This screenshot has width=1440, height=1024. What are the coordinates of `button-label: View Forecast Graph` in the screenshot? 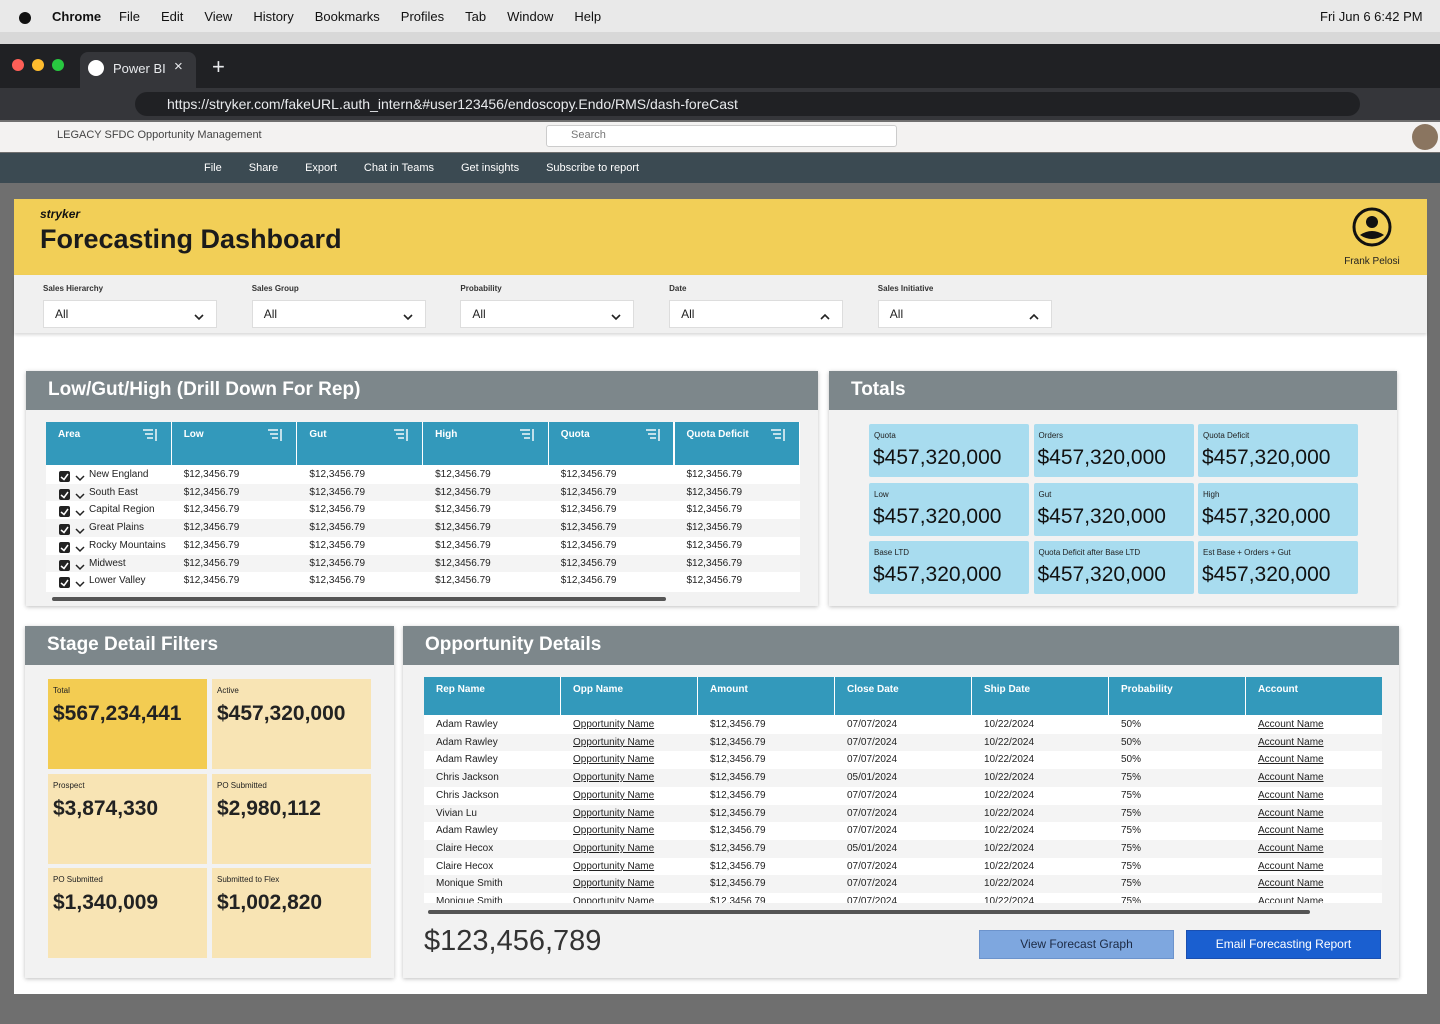 It's located at (1076, 944).